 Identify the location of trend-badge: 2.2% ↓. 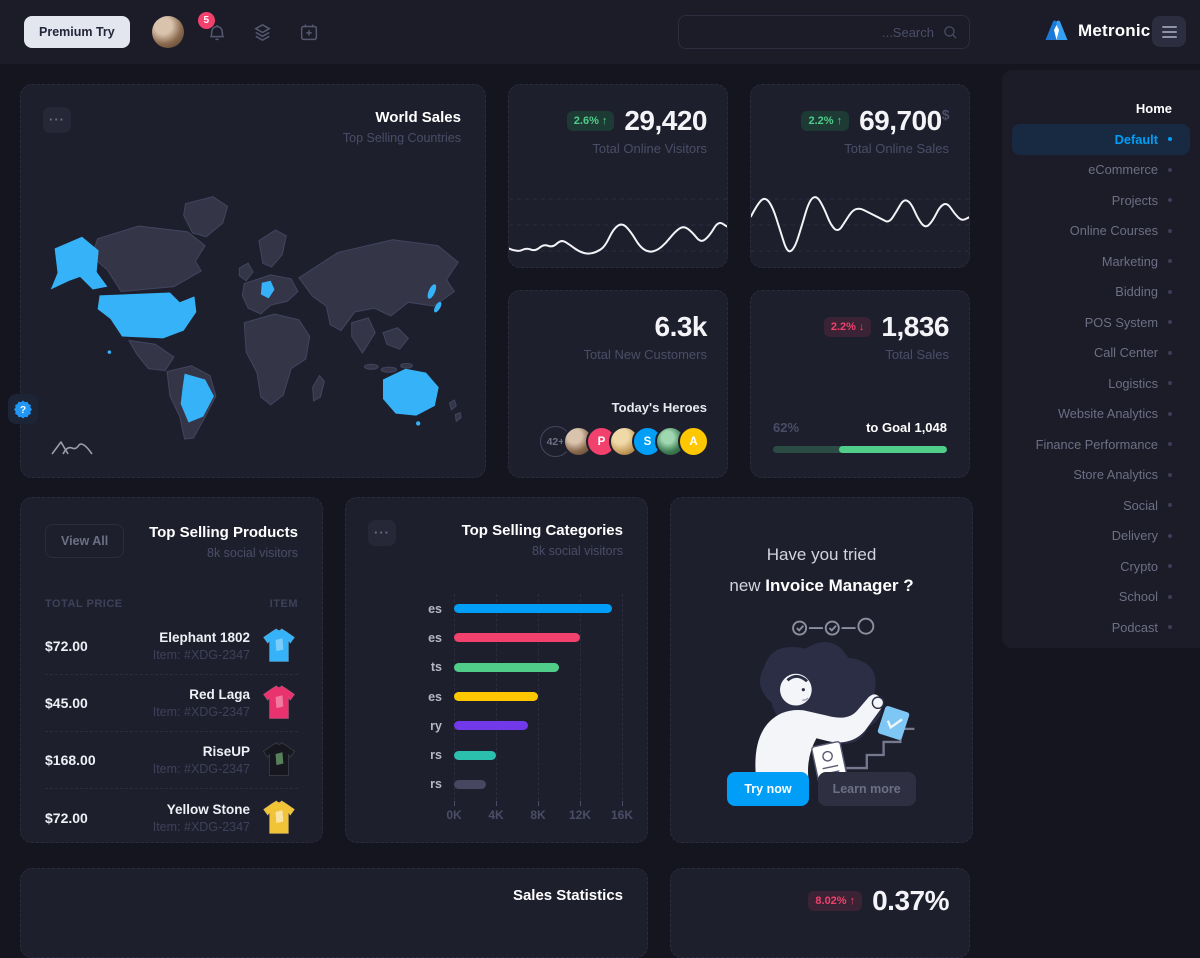
(847, 327).